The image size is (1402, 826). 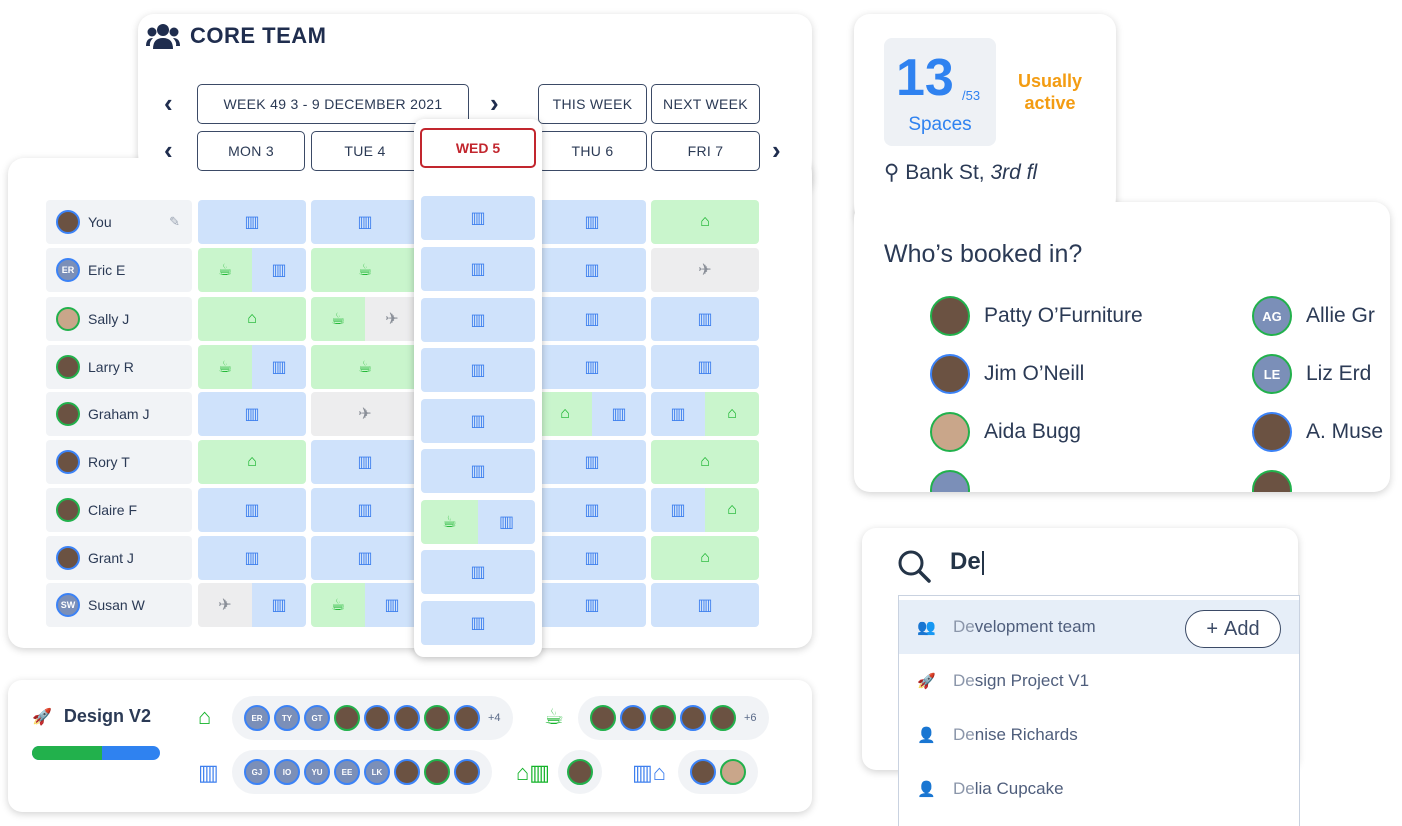 I want to click on result-delia-cupcake: 👤 Delia Cupcake, so click(x=1099, y=789).